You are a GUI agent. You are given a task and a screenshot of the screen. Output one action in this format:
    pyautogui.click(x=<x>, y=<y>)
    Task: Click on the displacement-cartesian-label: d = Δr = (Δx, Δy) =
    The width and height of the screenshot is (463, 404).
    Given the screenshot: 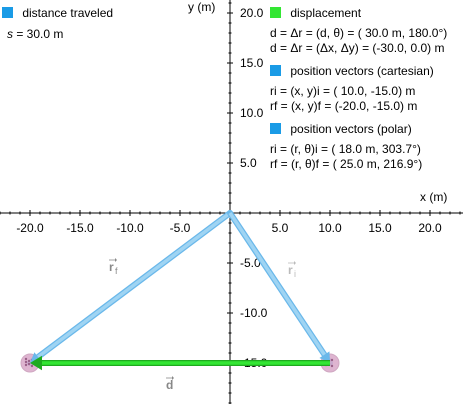 What is the action you would take?
    pyautogui.click(x=320, y=48)
    